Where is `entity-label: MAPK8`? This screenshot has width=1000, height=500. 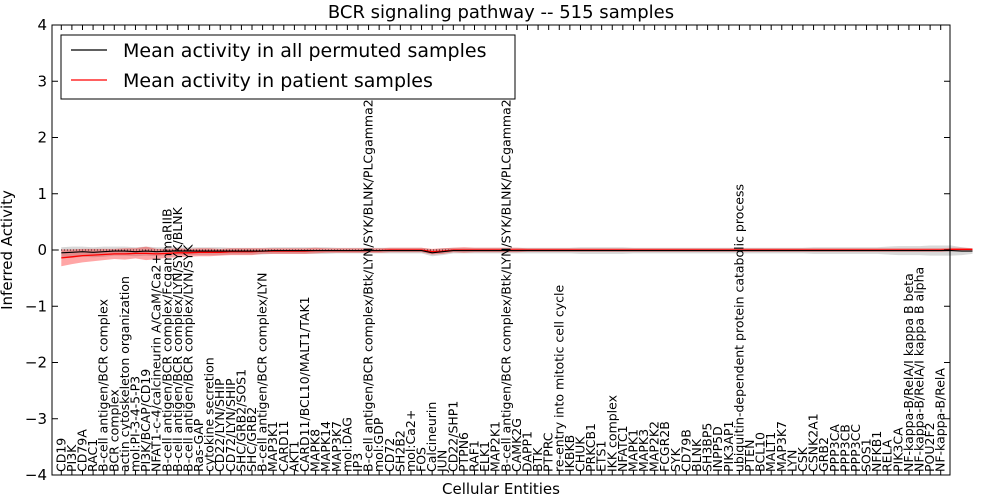
entity-label: MAPK8 is located at coordinates (315, 450).